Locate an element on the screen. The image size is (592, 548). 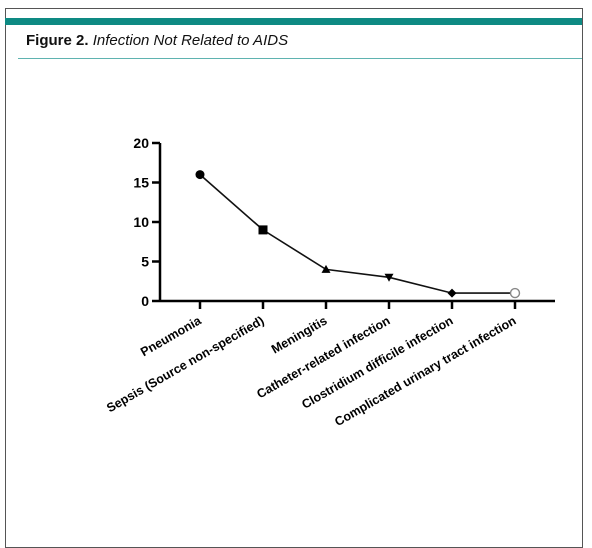
y-tick-label: 20 is located at coordinates (141, 143).